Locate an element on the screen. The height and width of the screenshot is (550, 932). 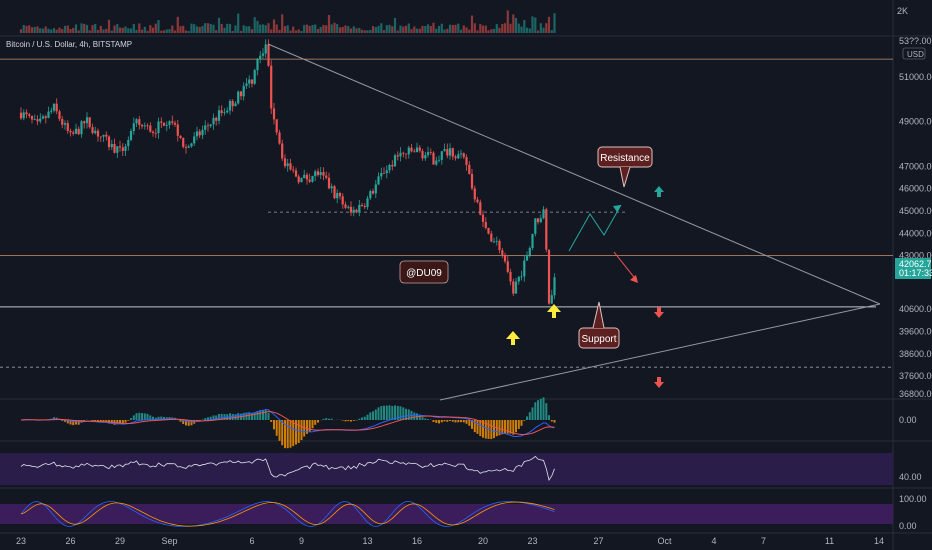
down-arrow-icon is located at coordinates (659, 382).